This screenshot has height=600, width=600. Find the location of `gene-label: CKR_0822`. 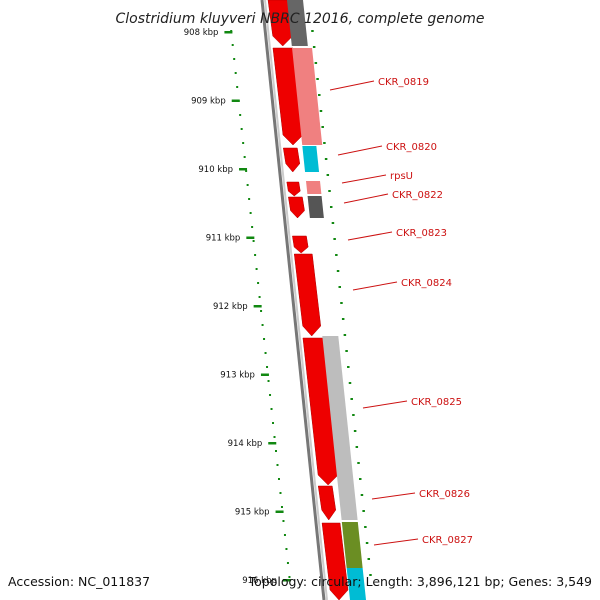

gene-label: CKR_0822 is located at coordinates (417, 195).